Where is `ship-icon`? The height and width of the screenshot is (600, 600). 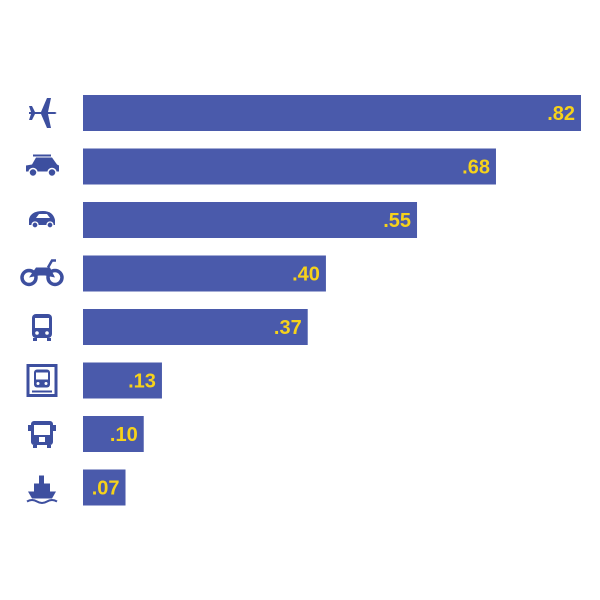 ship-icon is located at coordinates (42, 489).